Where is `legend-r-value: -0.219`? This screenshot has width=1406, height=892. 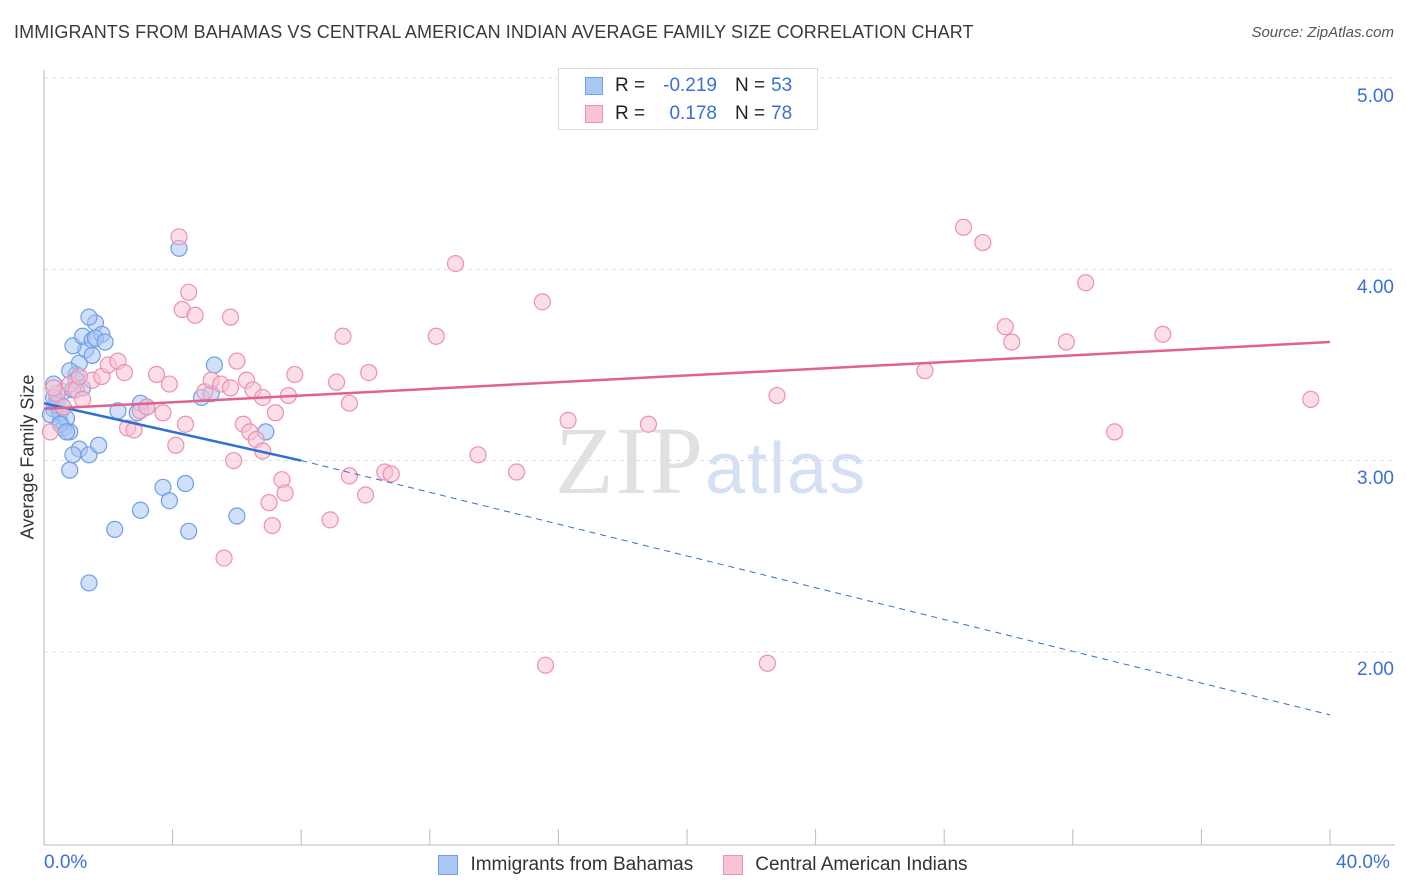
legend-r-value: -0.219 is located at coordinates (690, 85).